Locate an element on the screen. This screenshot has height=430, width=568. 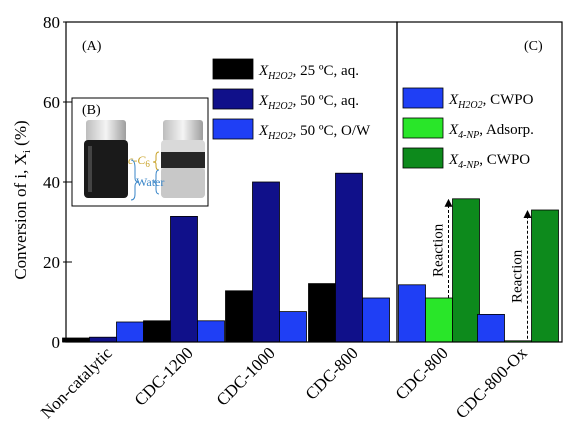
legend-swatch-h2o2_25aq is located at coordinates (233, 69).